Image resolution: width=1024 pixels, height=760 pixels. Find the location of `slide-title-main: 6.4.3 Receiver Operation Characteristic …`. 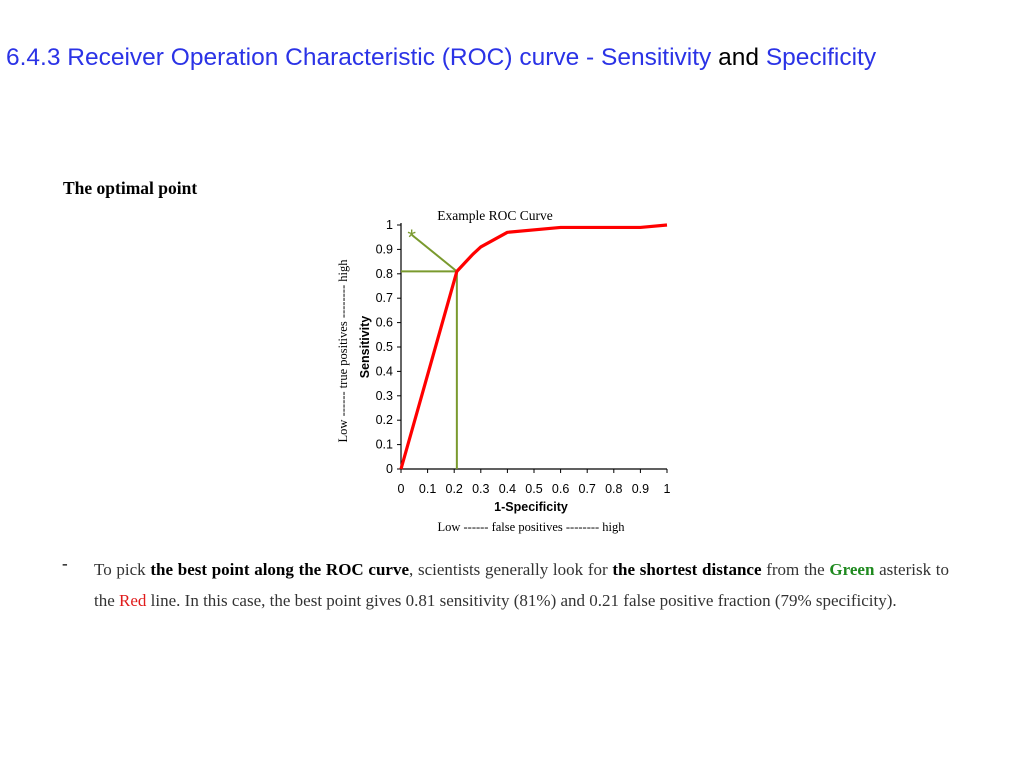

slide-title-main: 6.4.3 Receiver Operation Characteristic … is located at coordinates (359, 57).